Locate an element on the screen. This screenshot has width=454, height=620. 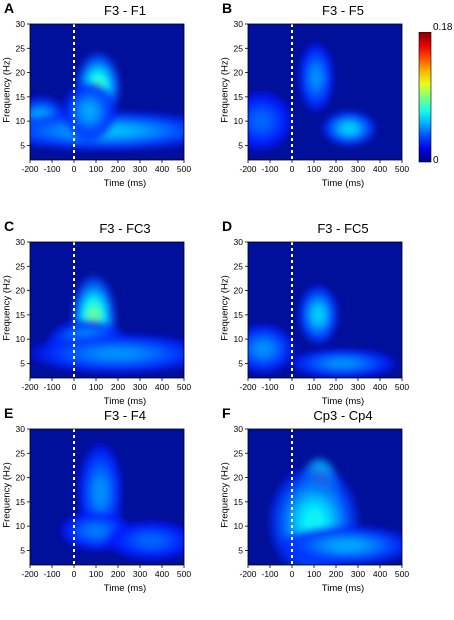
colorbar-bar is located at coordinates (425, 97).